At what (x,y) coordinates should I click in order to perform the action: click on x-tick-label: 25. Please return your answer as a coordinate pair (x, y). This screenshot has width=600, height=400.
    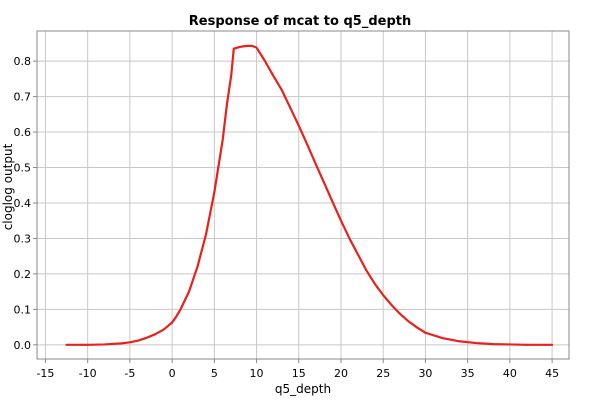
    Looking at the image, I should click on (383, 373).